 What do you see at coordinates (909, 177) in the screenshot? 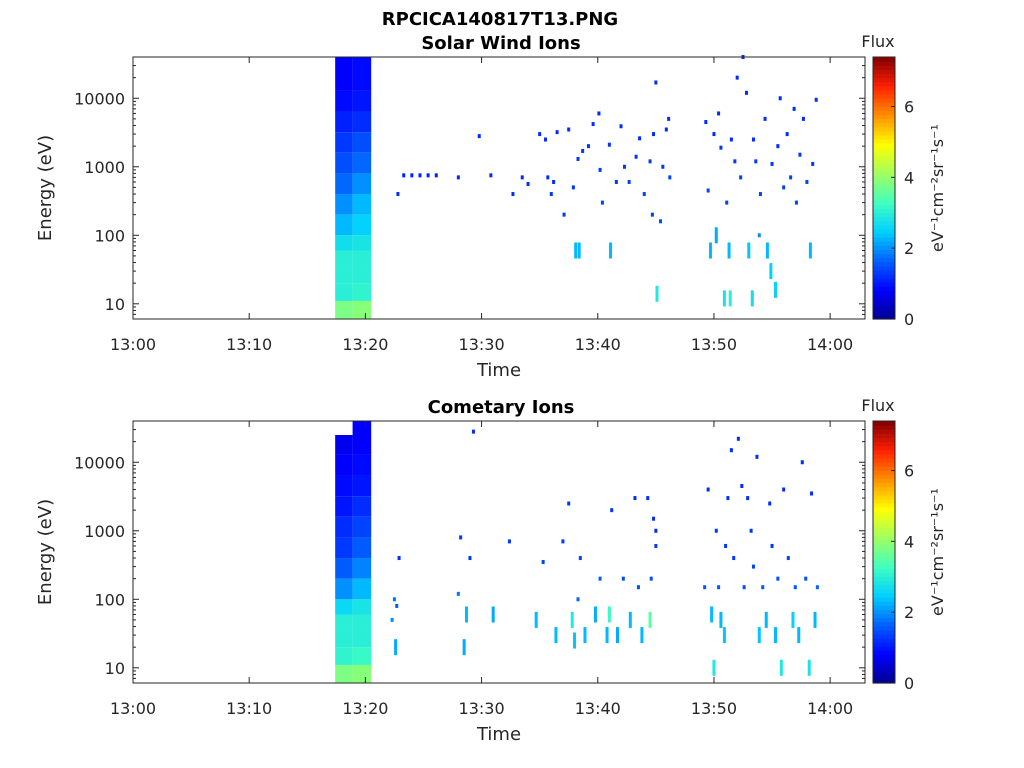
I see `colorbar-tick-label: 4` at bounding box center [909, 177].